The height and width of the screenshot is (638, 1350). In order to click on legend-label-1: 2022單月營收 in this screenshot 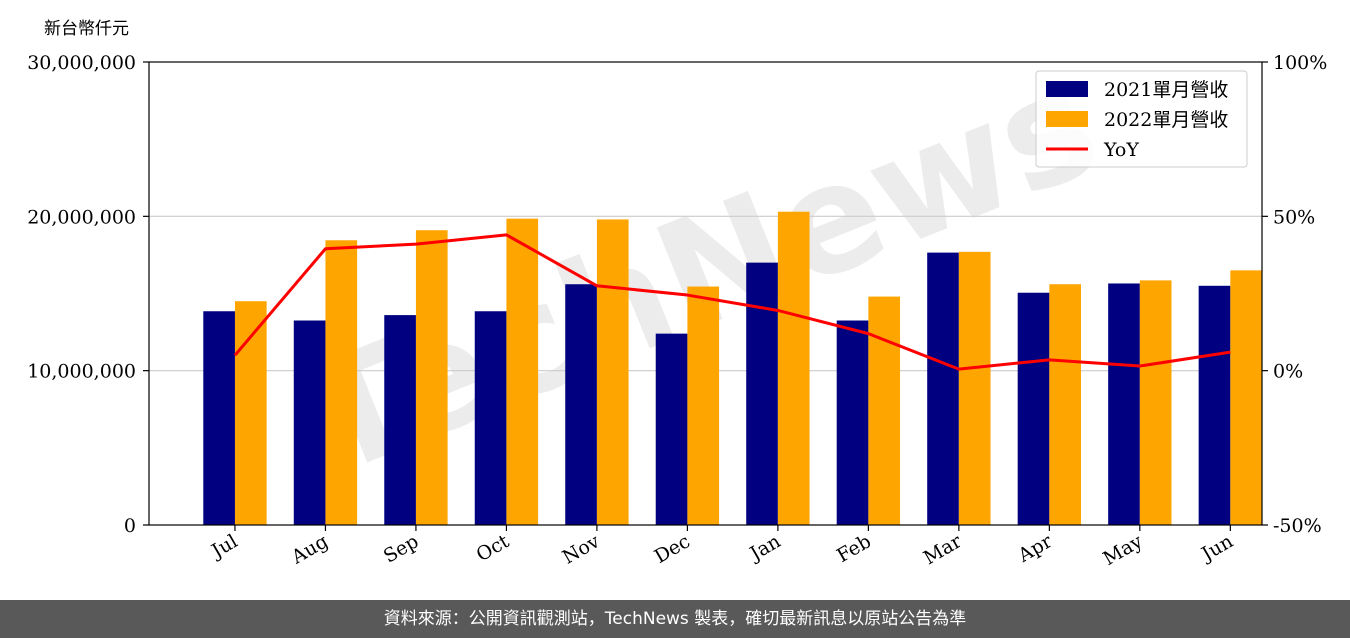, I will do `click(1166, 120)`.